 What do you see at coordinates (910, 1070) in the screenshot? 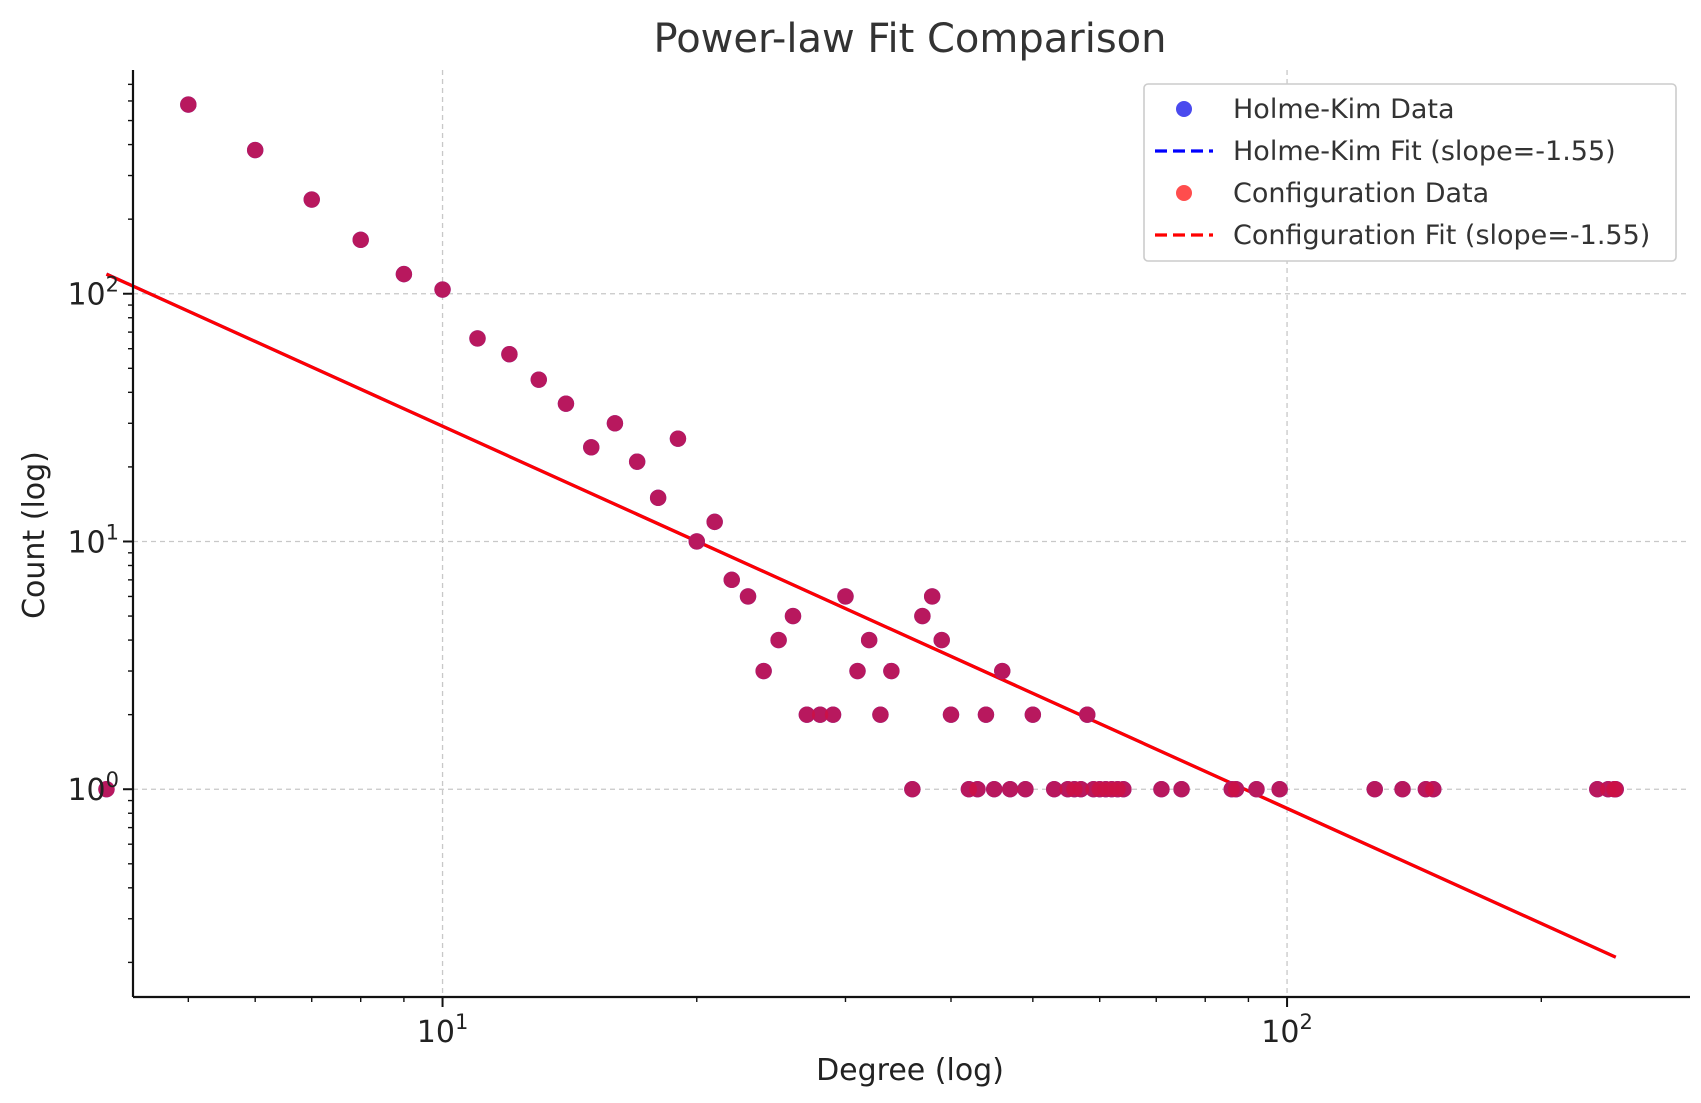
I see `x-axis-label: Degree (log)` at bounding box center [910, 1070].